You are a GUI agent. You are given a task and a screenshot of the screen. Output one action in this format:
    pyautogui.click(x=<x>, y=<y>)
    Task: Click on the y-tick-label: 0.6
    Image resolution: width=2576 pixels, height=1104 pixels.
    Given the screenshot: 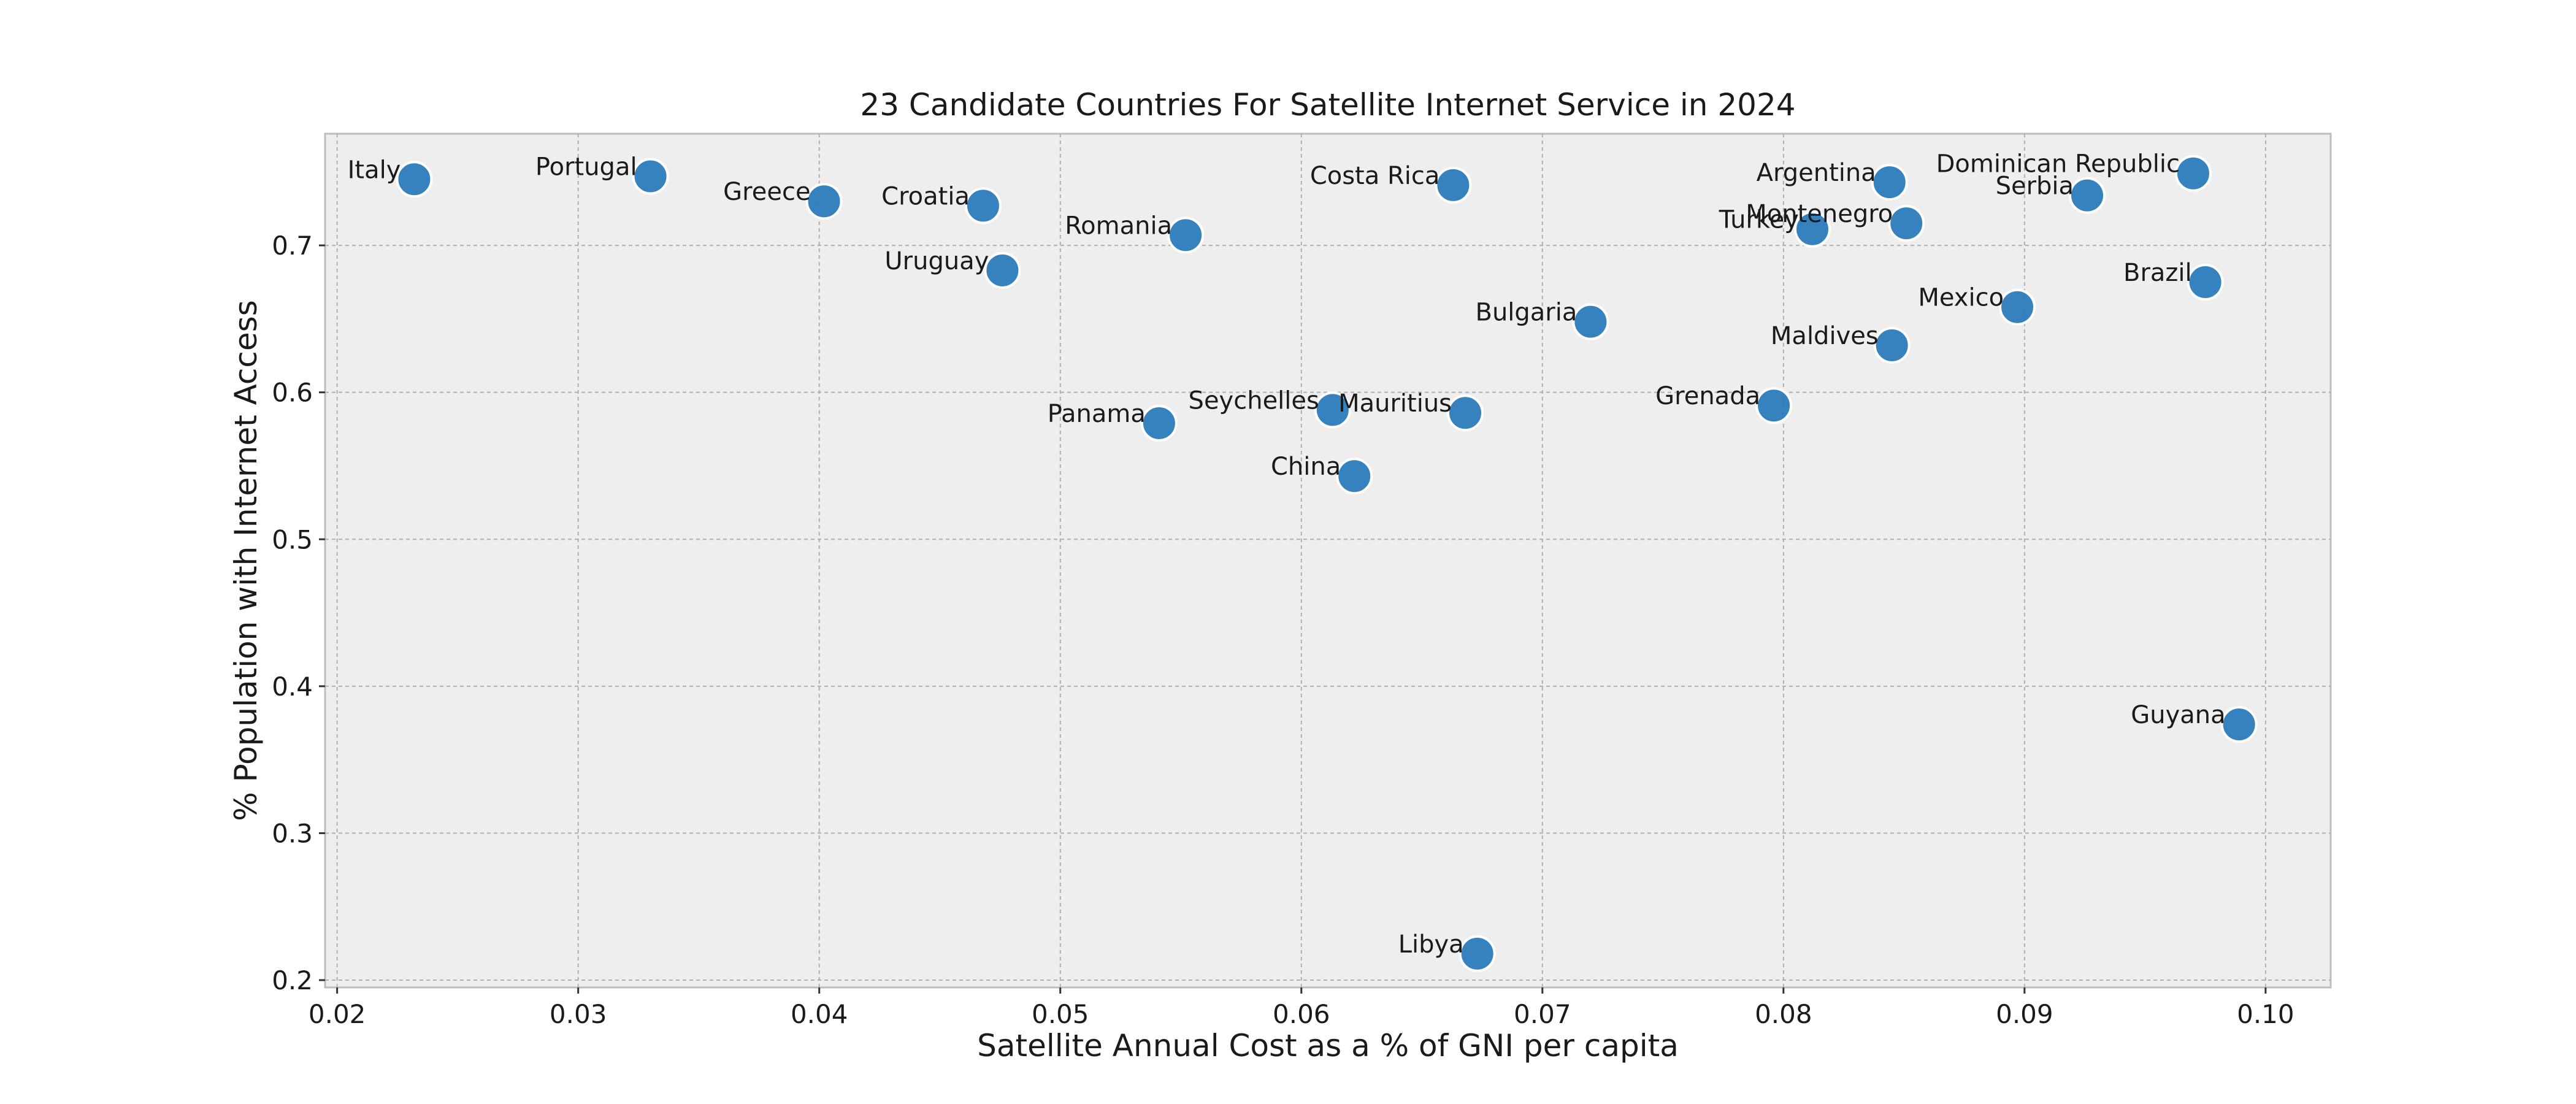 What is the action you would take?
    pyautogui.click(x=292, y=393)
    